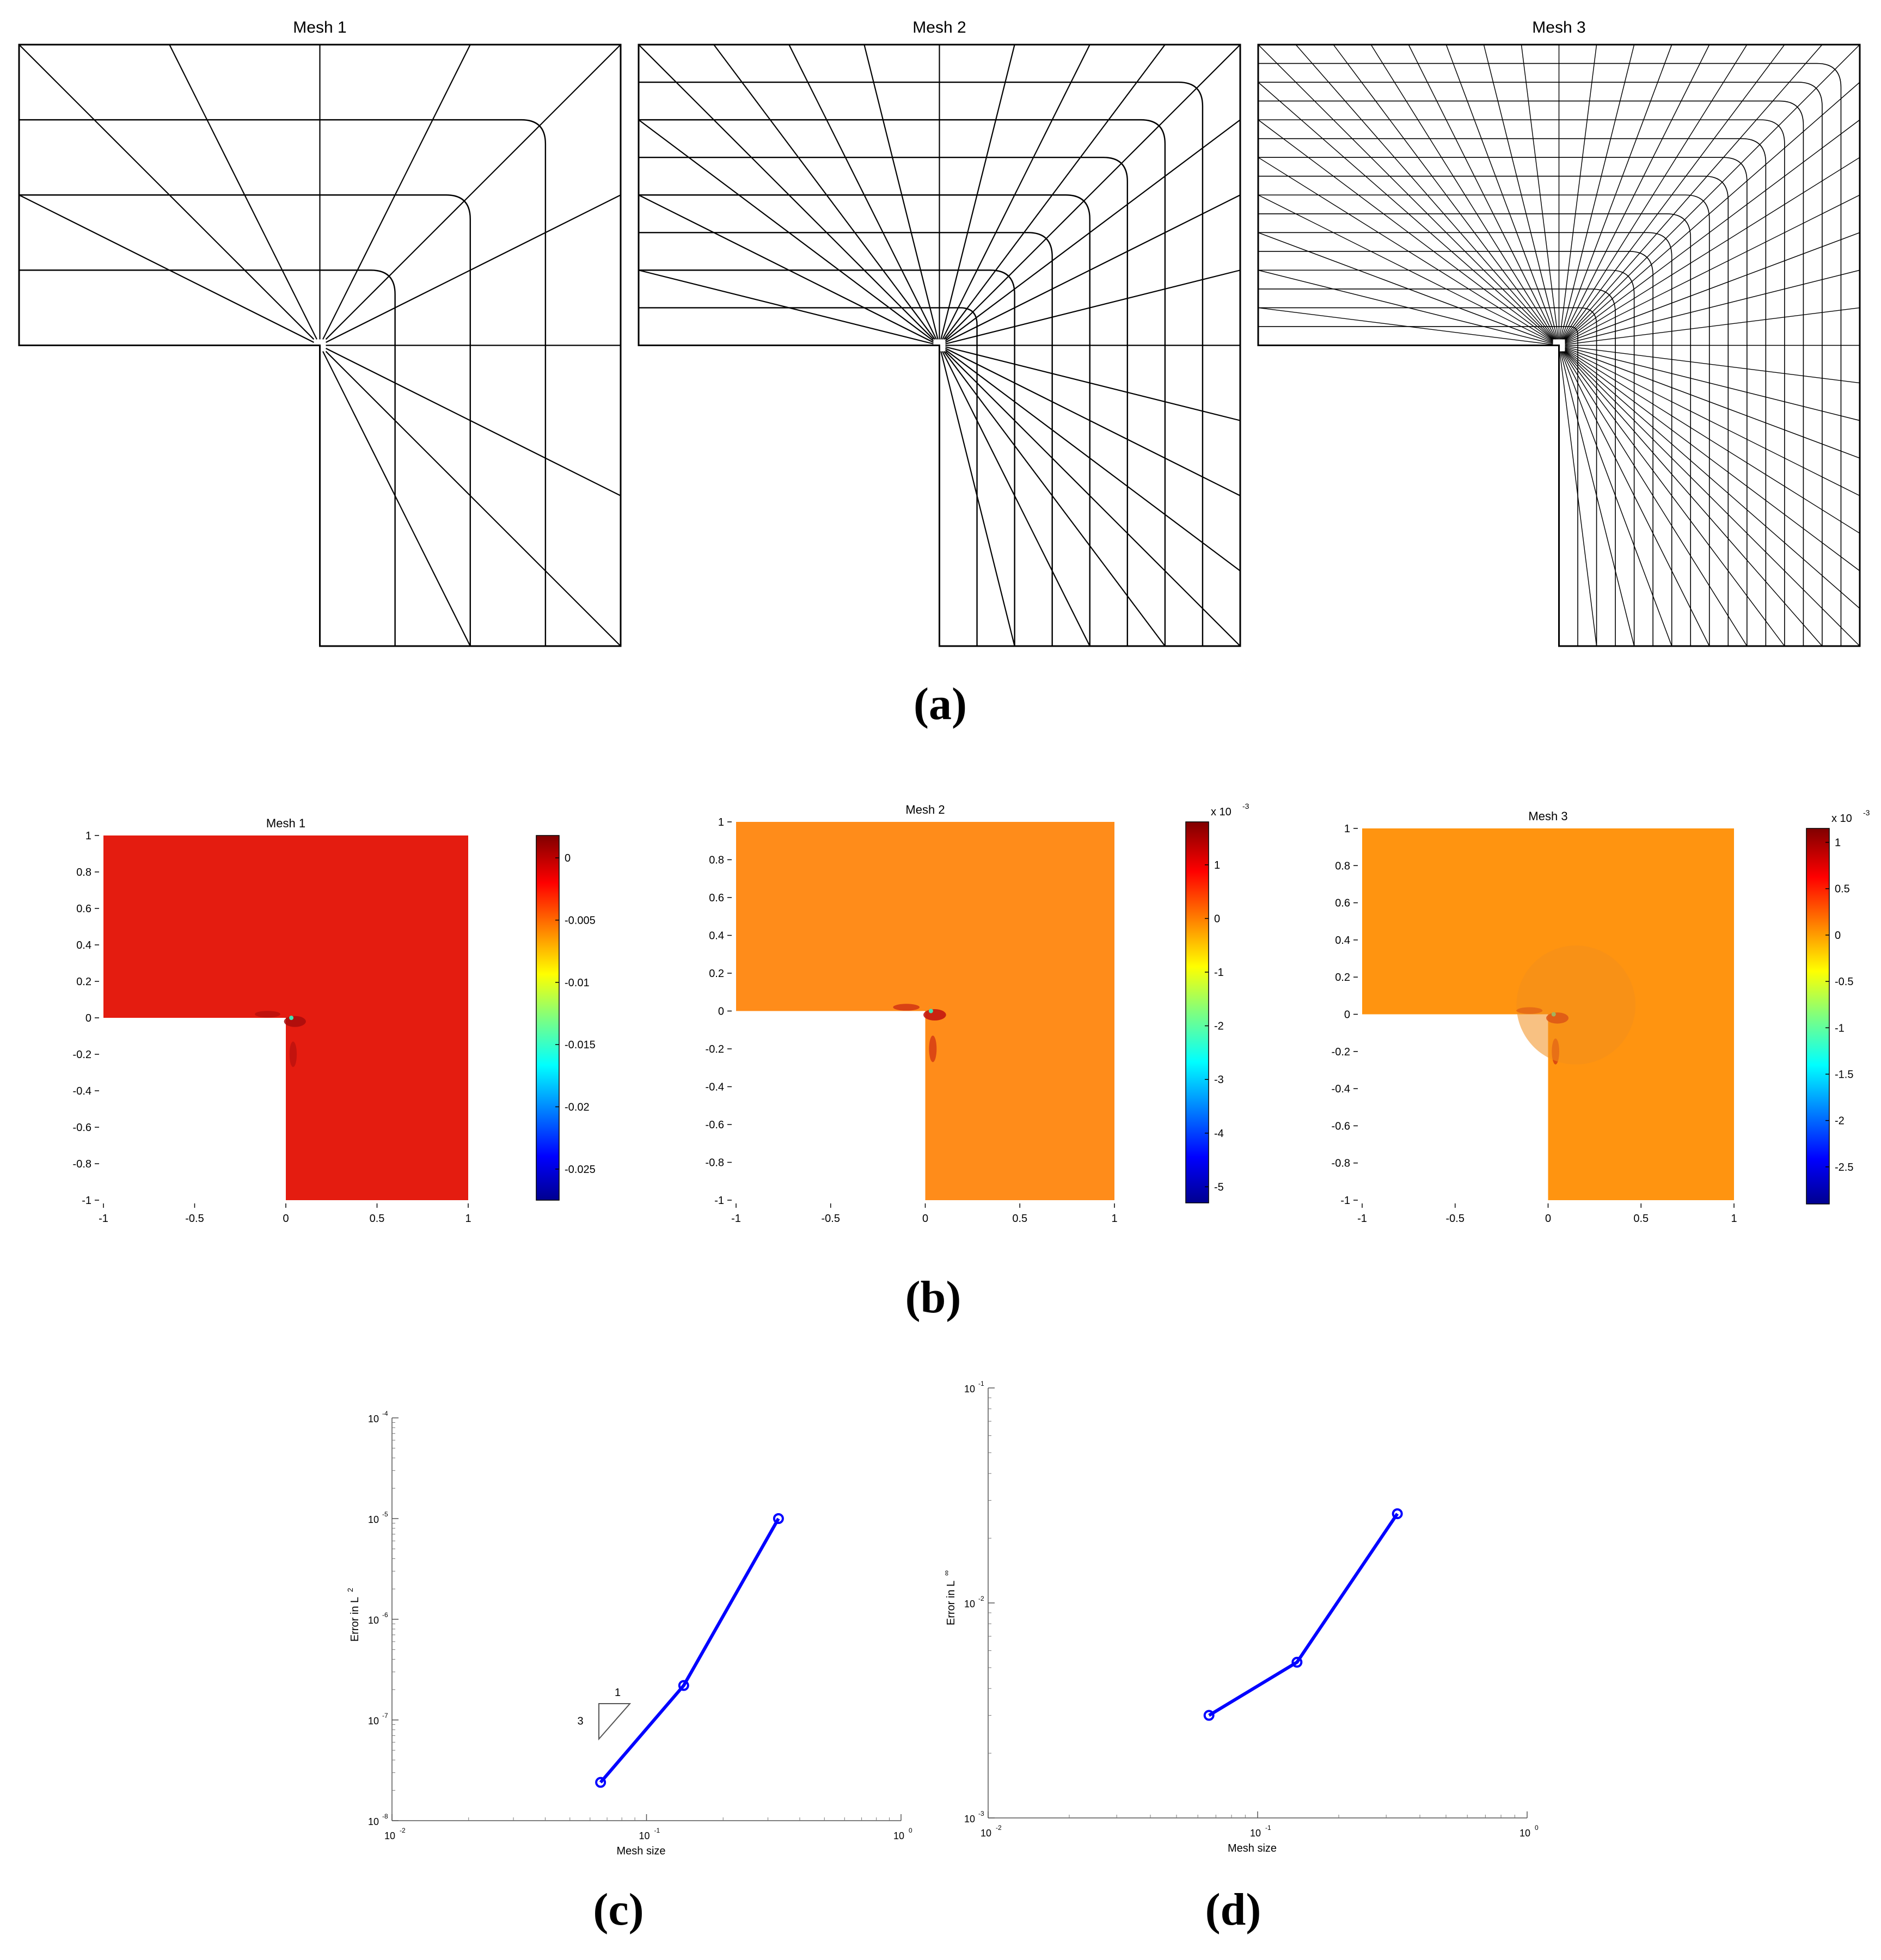  What do you see at coordinates (1268, 1828) in the screenshot?
I see `x-tick-exponent: -1` at bounding box center [1268, 1828].